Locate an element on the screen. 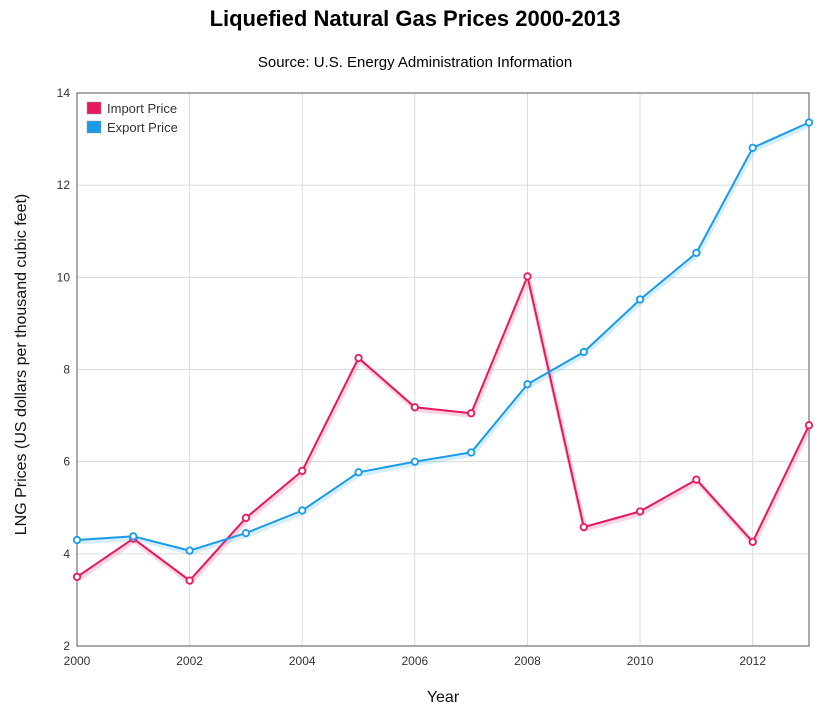 Image resolution: width=830 pixels, height=708 pixels. y-tick-label: 4 is located at coordinates (66, 554).